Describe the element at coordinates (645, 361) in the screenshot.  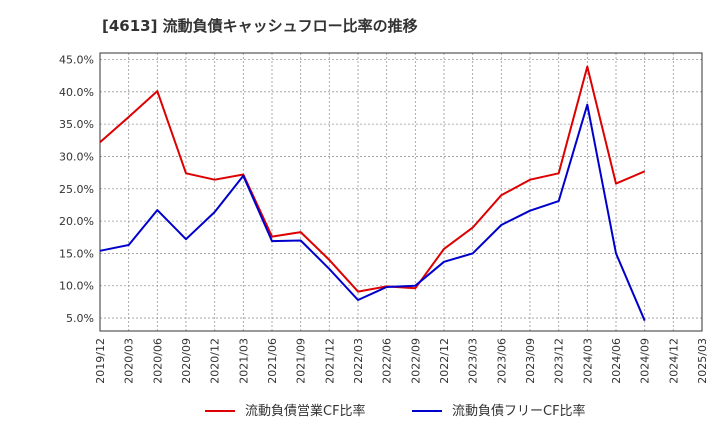
I see `x-tick-label: 2024/09` at that location.